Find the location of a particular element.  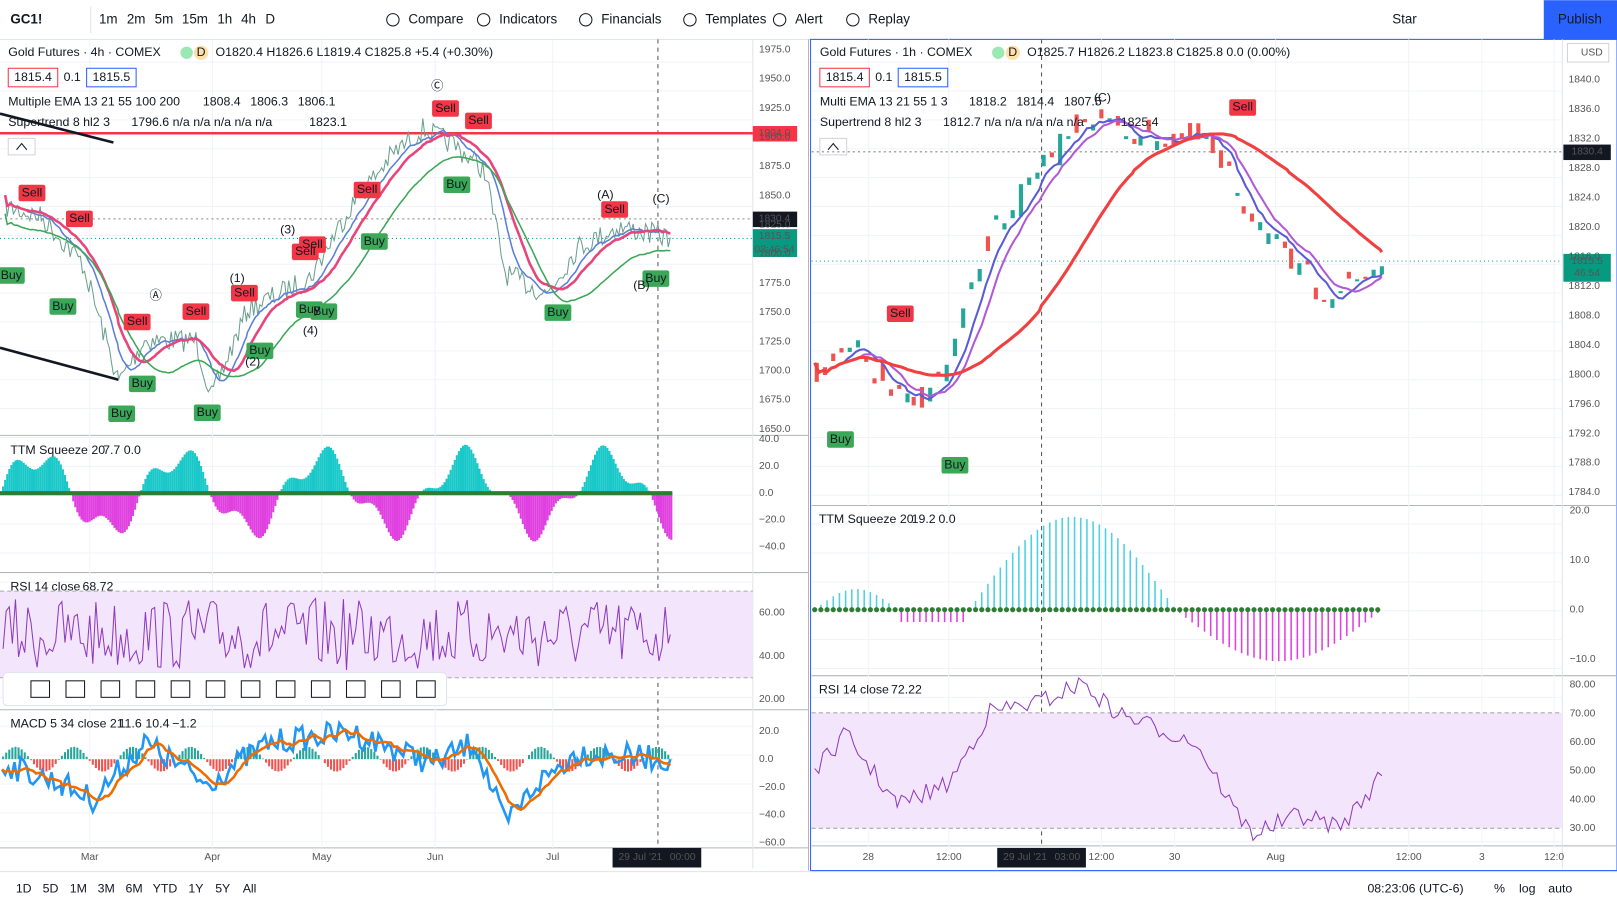

toolbar-button: Alert is located at coordinates (809, 18).